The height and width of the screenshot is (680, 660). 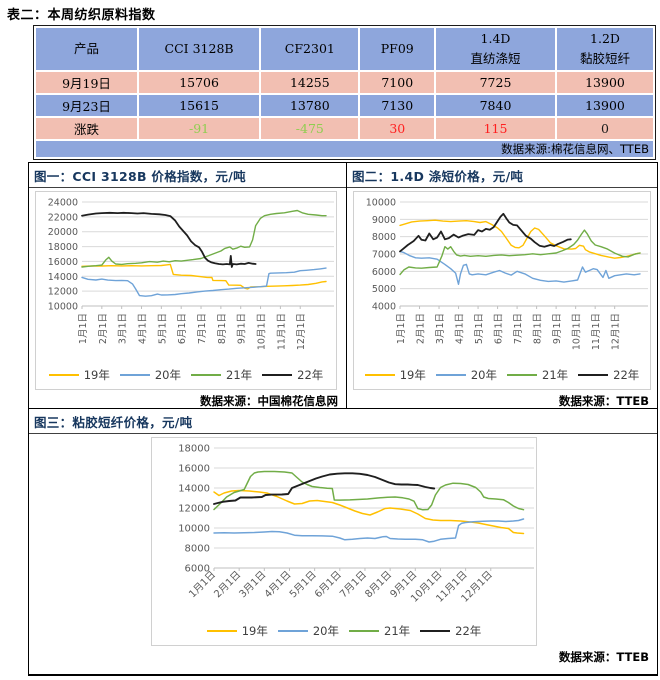 I want to click on chart-title: 图一：CCI 3128B 价格指数，元/吨, so click(x=187, y=175).